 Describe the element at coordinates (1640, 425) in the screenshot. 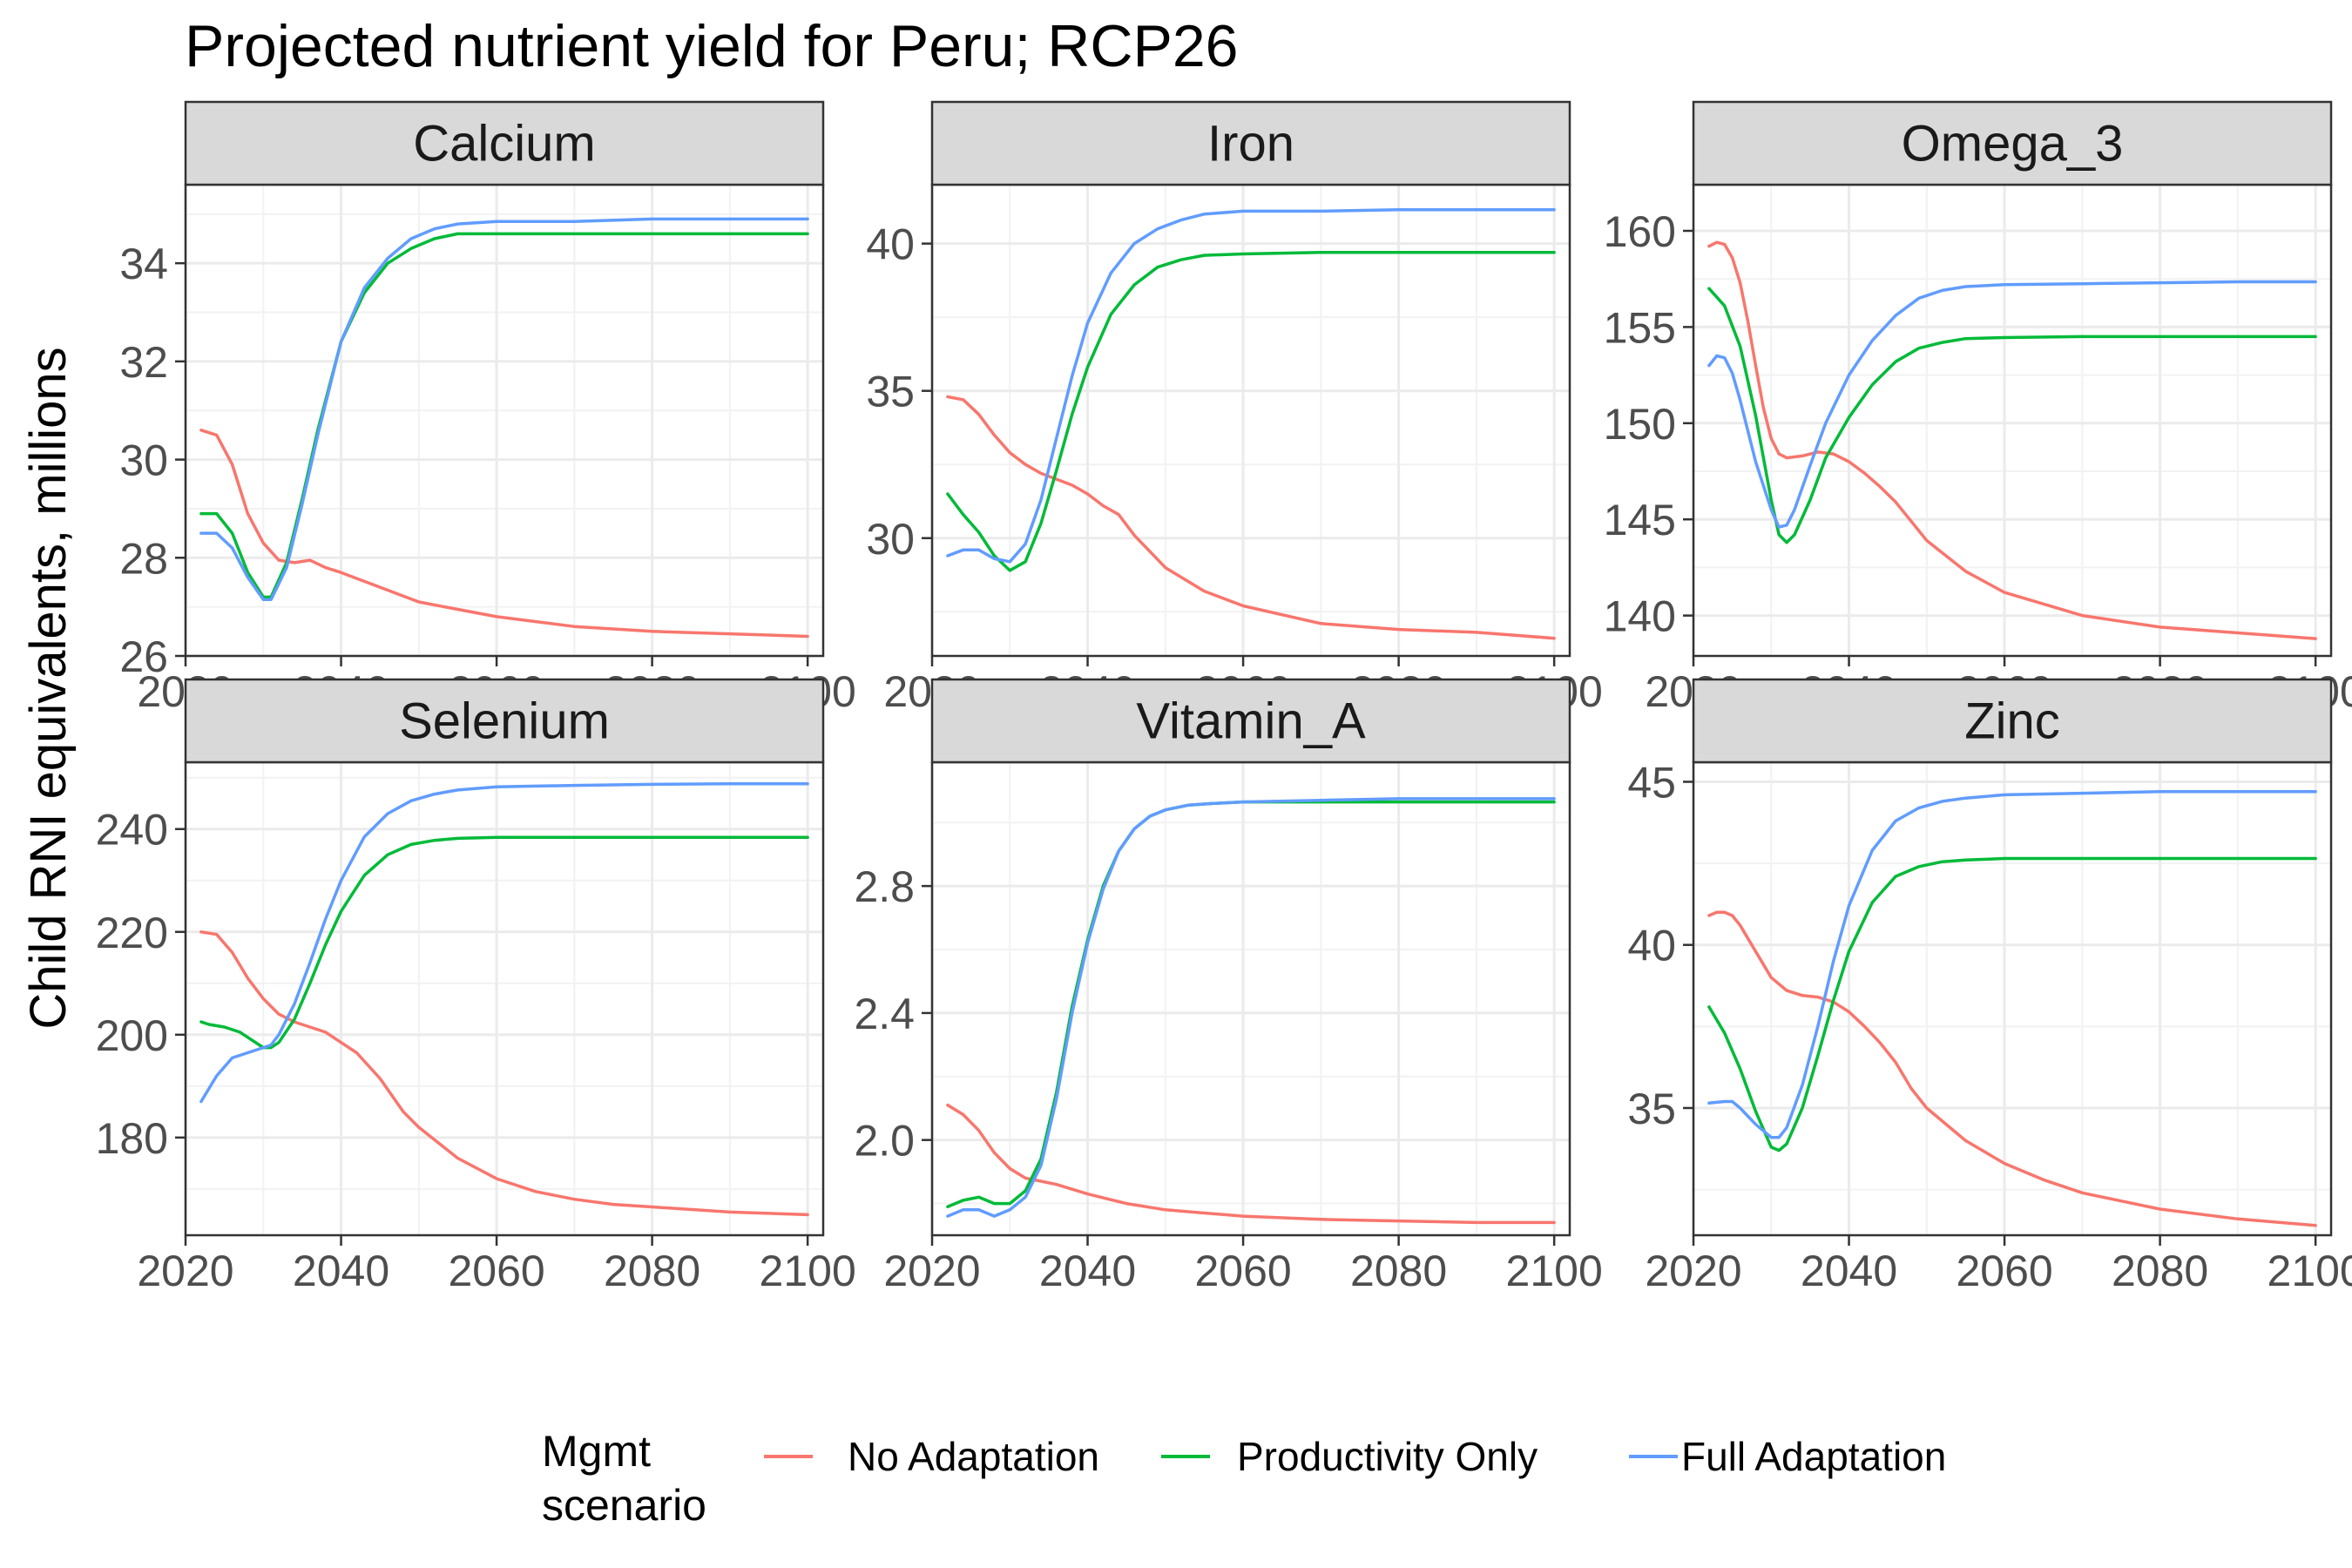

I see `y-tick-label: 150` at that location.